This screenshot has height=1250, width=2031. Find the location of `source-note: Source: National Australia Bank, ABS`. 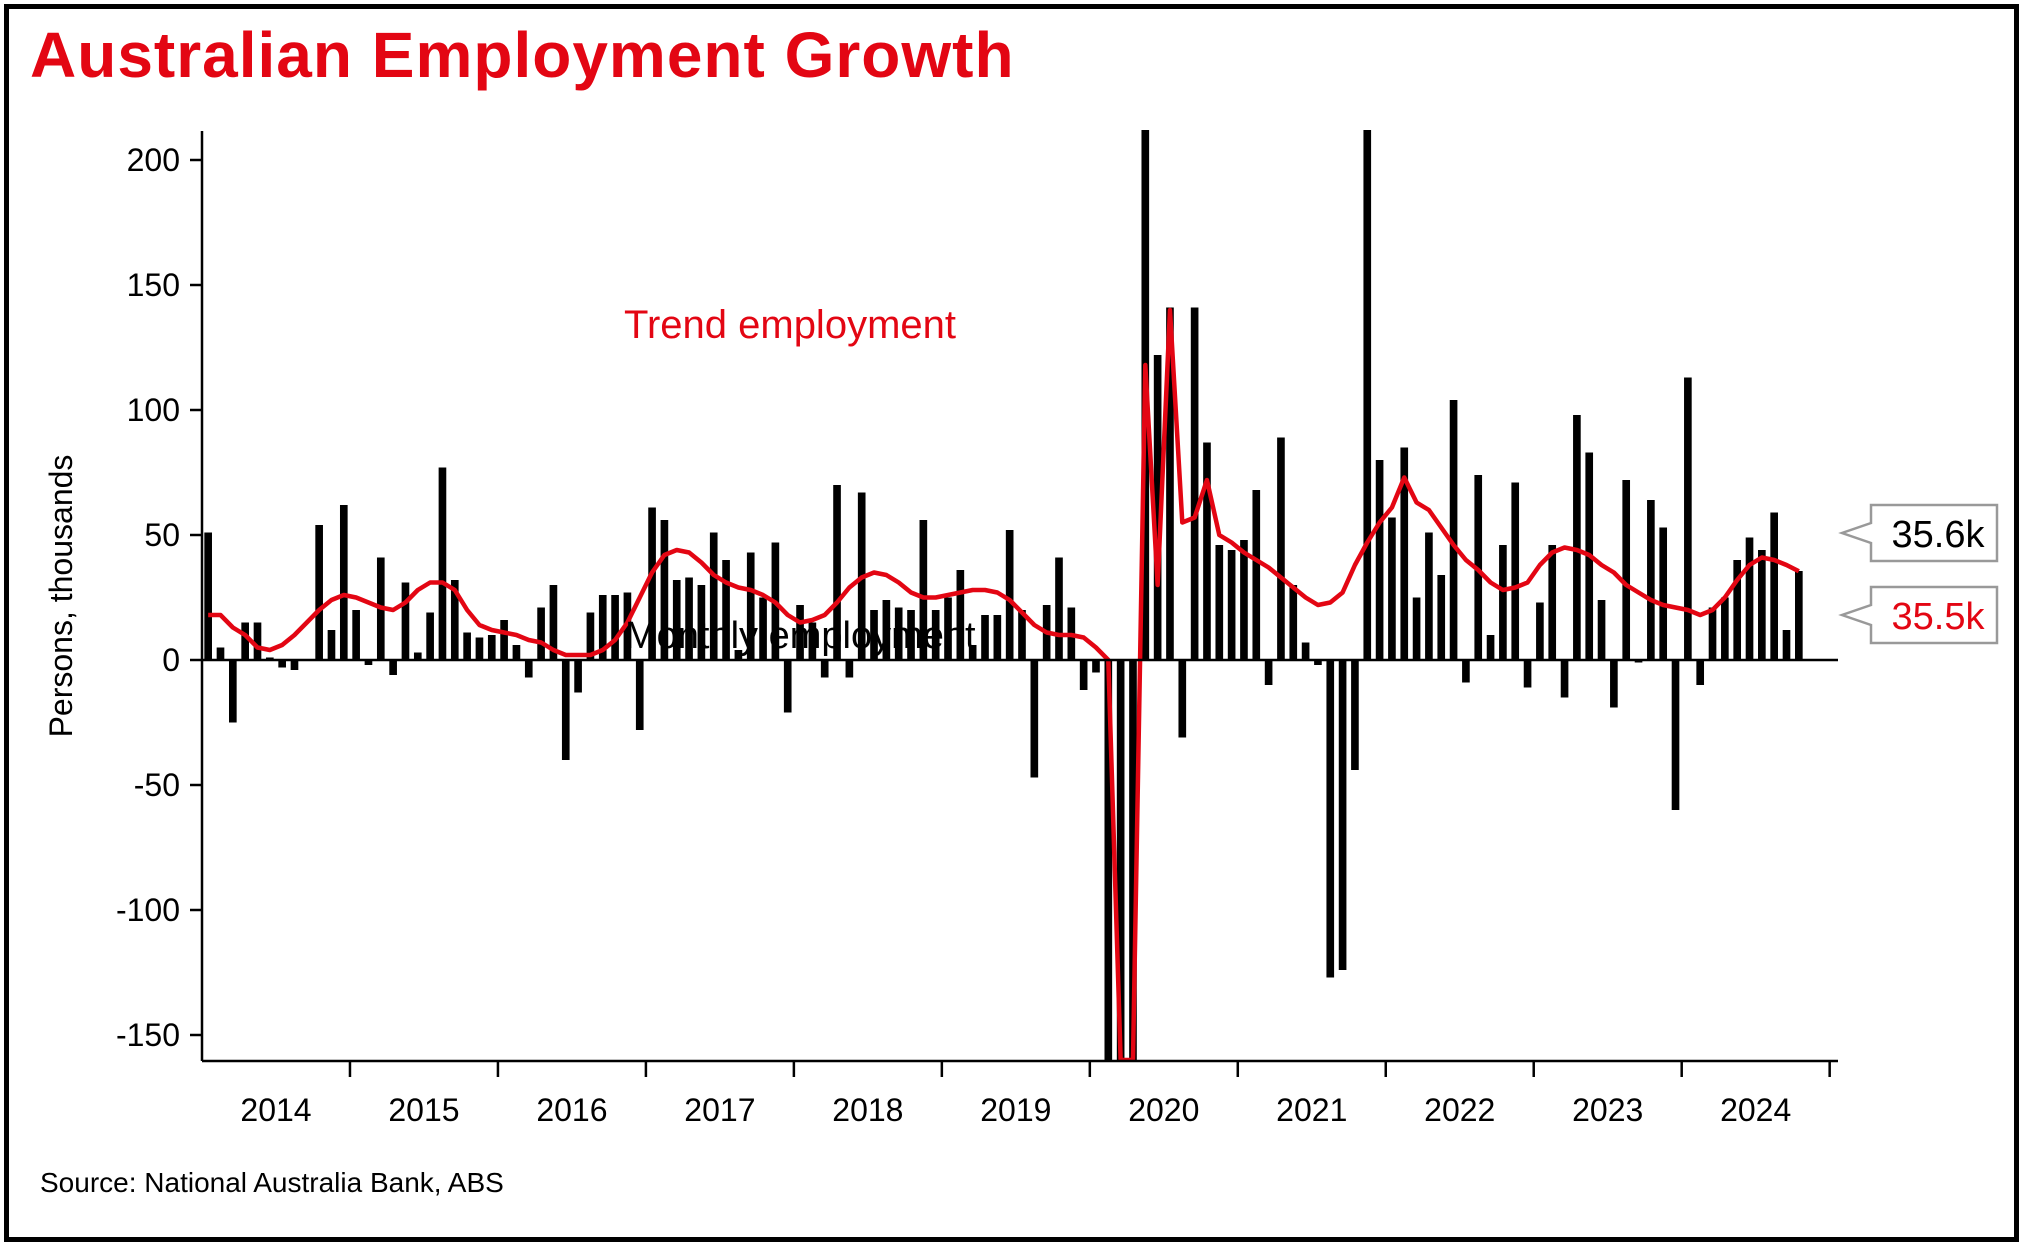

source-note: Source: National Australia Bank, ABS is located at coordinates (272, 1182).